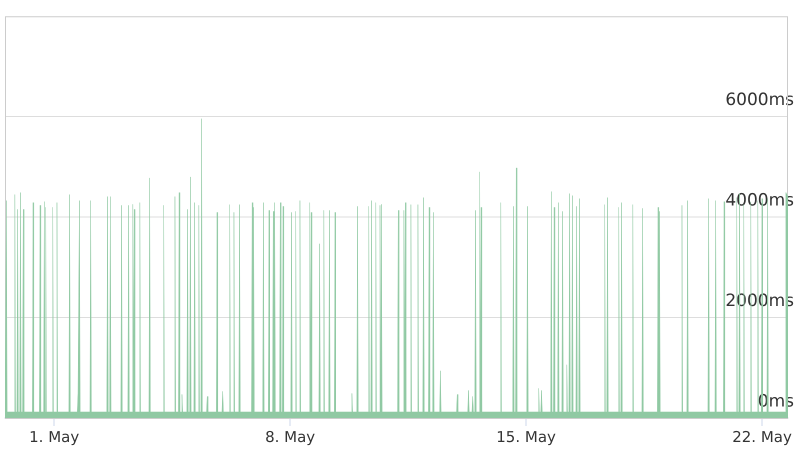 The height and width of the screenshot is (458, 800). I want to click on x-tick-label: 15. May, so click(526, 437).